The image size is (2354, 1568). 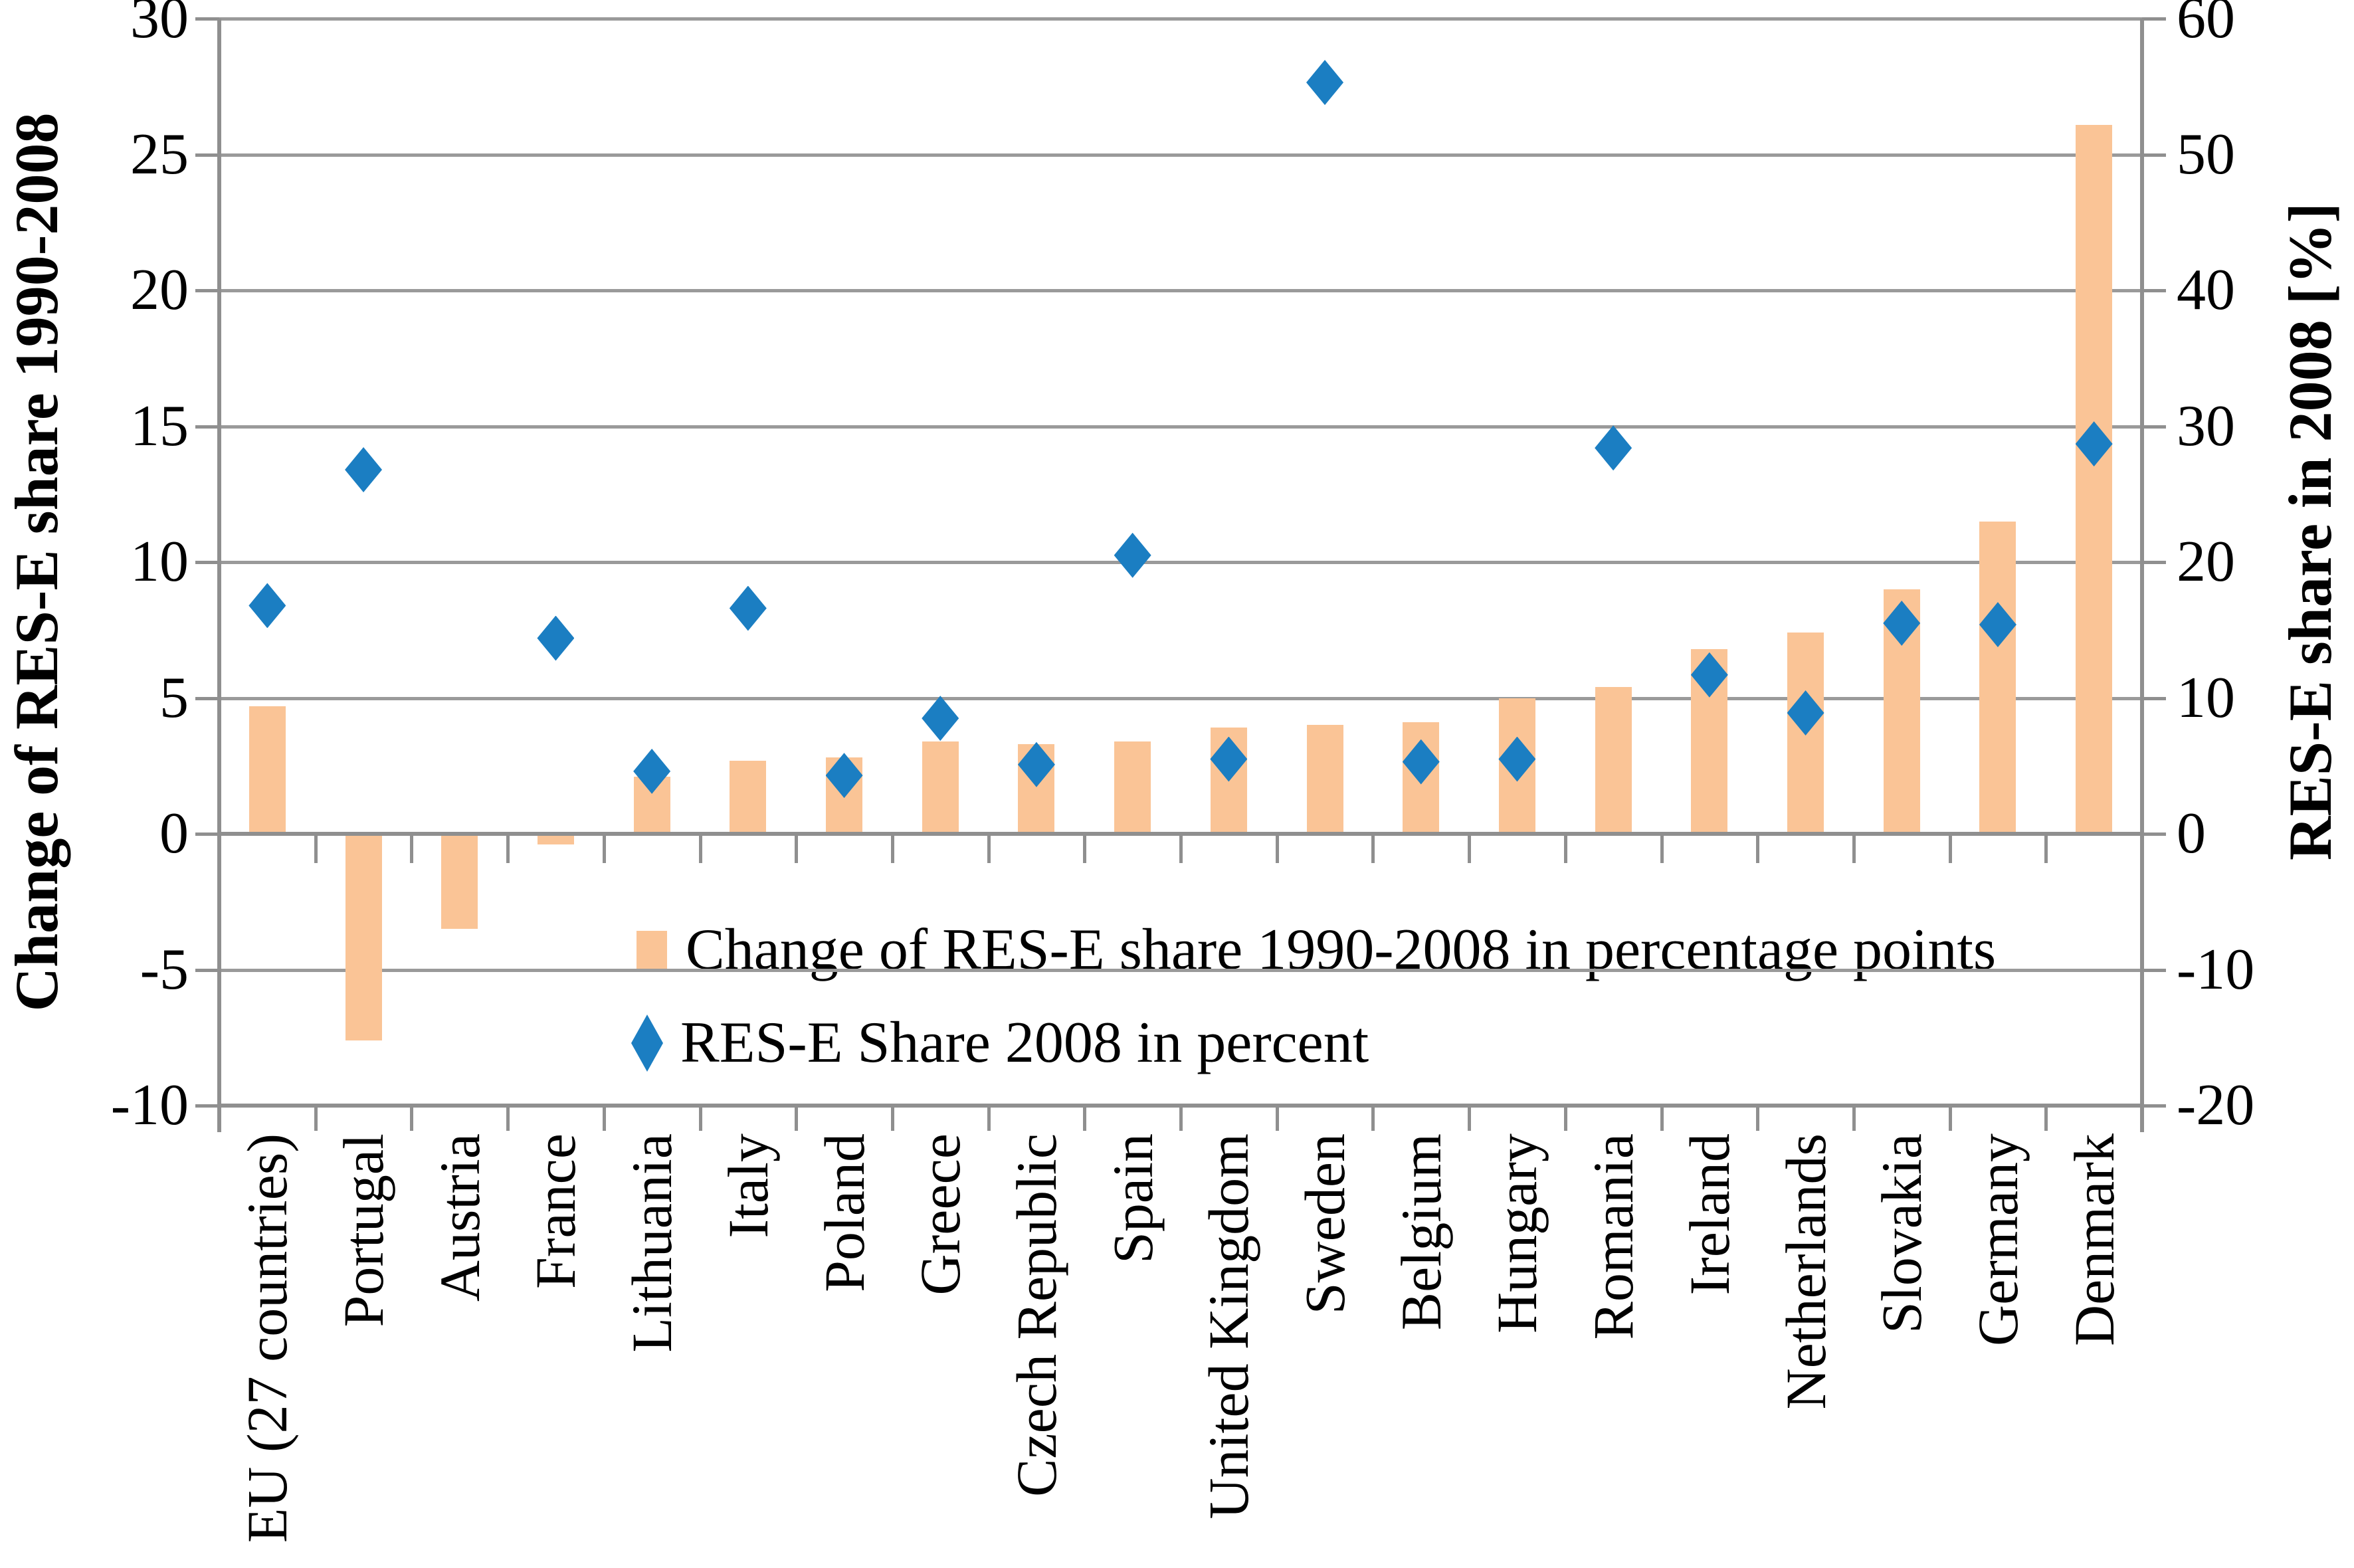 What do you see at coordinates (940, 1214) in the screenshot?
I see `category-label: Greece` at bounding box center [940, 1214].